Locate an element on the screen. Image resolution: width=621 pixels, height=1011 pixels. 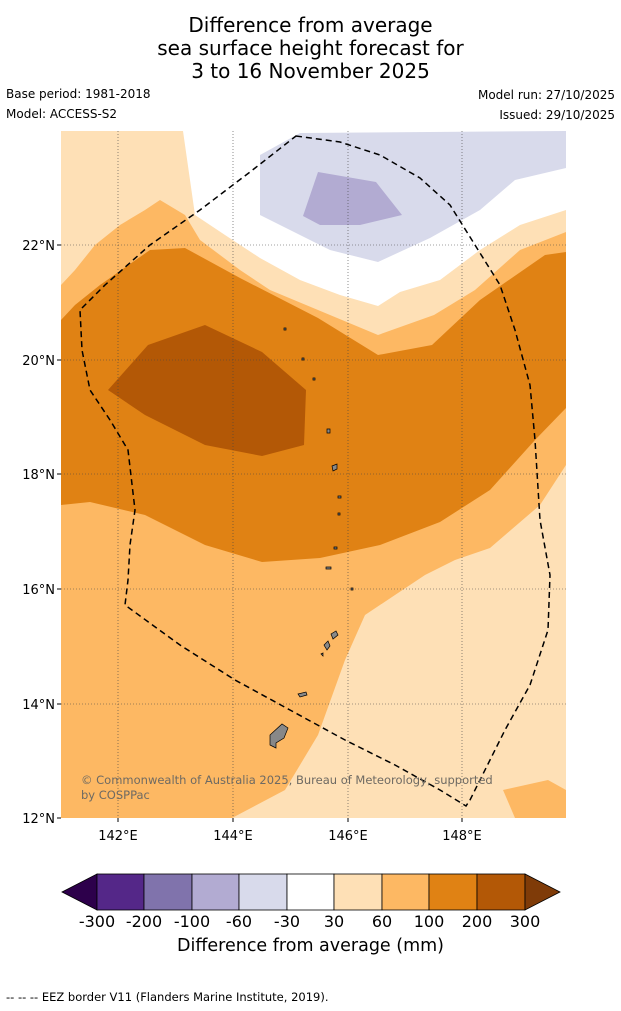
islands is located at coordinates (311, 538).